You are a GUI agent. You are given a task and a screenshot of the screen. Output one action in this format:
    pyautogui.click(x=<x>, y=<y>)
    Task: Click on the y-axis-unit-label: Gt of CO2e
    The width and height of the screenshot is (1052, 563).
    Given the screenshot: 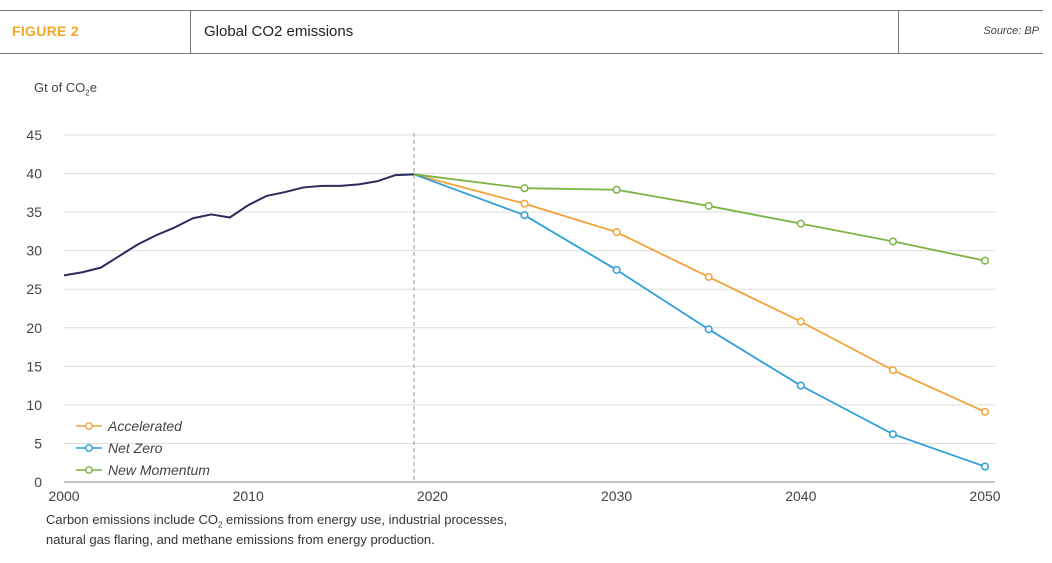 What is the action you would take?
    pyautogui.click(x=65, y=89)
    